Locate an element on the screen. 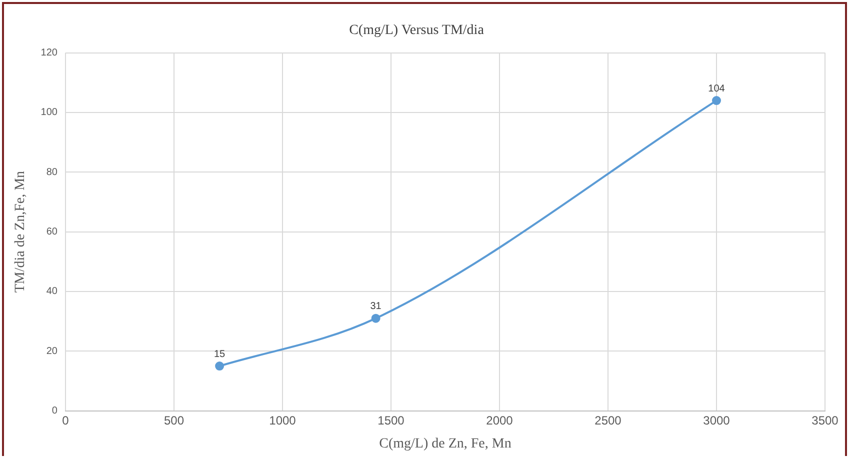 The height and width of the screenshot is (464, 853). y-tick-label: 120 is located at coordinates (49, 53).